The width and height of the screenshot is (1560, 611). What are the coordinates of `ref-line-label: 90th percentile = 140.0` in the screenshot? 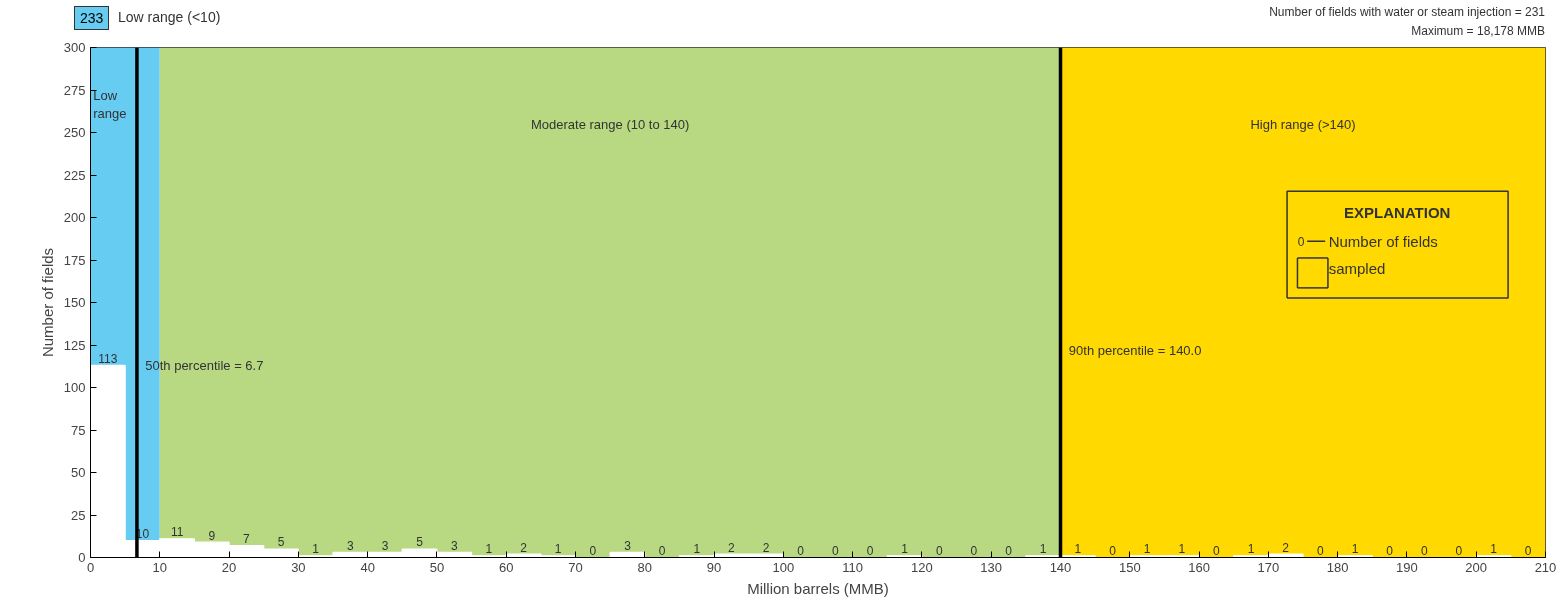 It's located at (1135, 350).